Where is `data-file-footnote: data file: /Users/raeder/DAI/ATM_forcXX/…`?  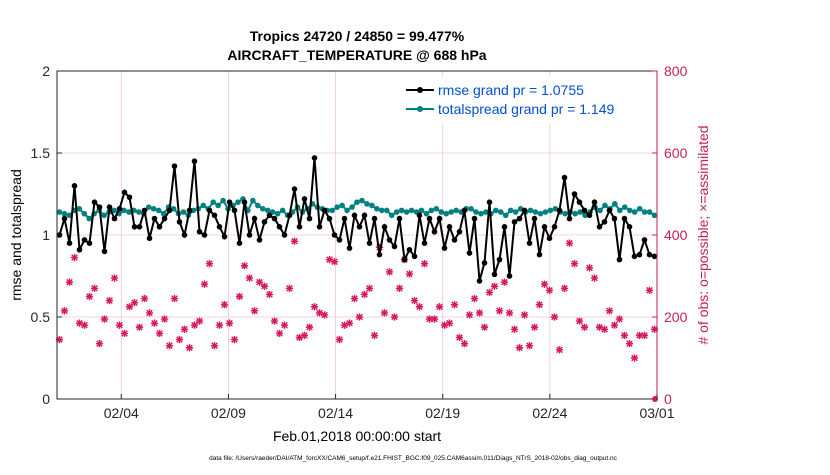 data-file-footnote: data file: /Users/raeder/DAI/ATM_forcXX/… is located at coordinates (413, 458).